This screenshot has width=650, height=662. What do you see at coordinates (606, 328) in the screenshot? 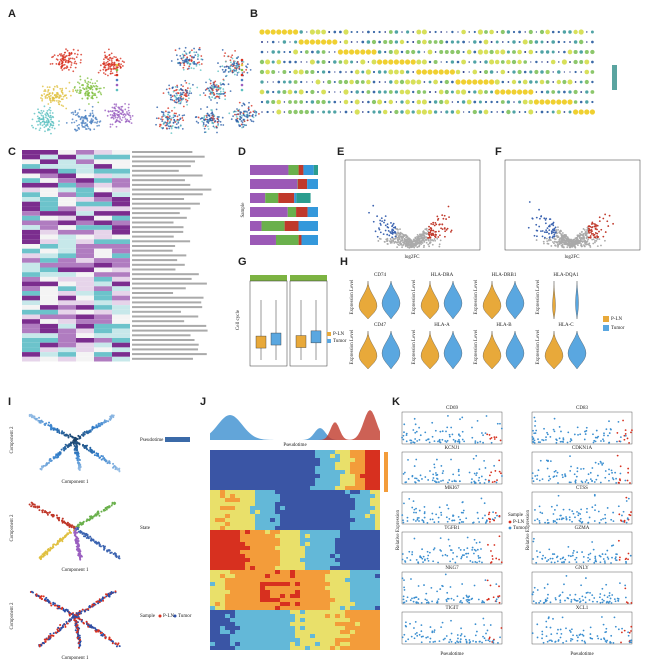
I see `legend-key` at bounding box center [606, 328].